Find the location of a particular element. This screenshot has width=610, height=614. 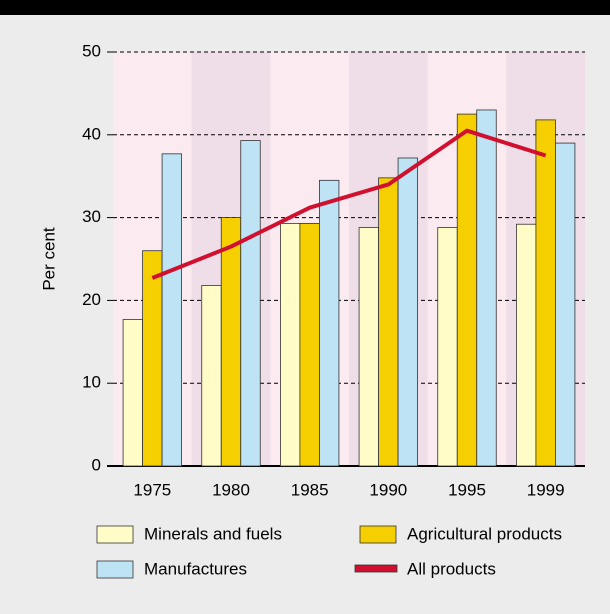

y-tick-label: 50 is located at coordinates (91, 50).